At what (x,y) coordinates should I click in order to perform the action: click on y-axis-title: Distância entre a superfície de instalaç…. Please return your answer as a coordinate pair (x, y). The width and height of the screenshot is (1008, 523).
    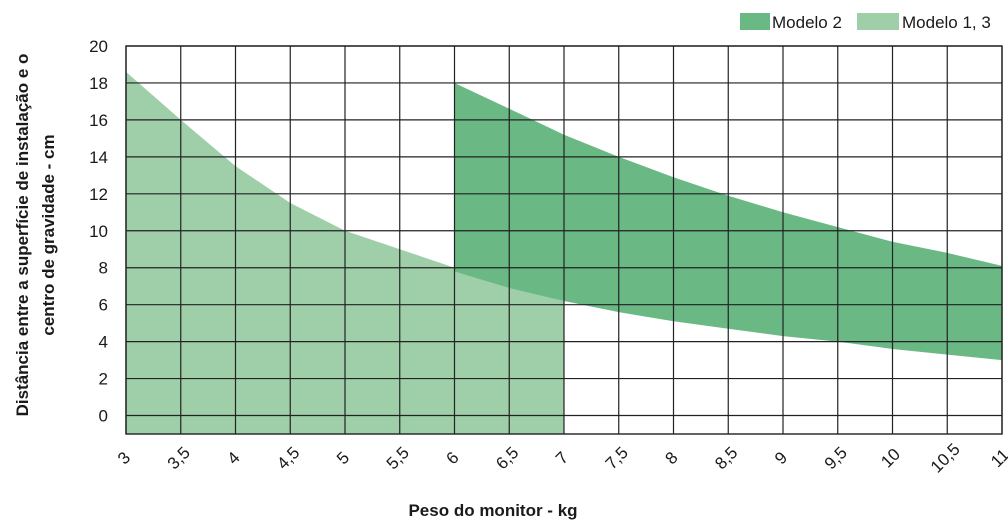
    Looking at the image, I should click on (35, 235).